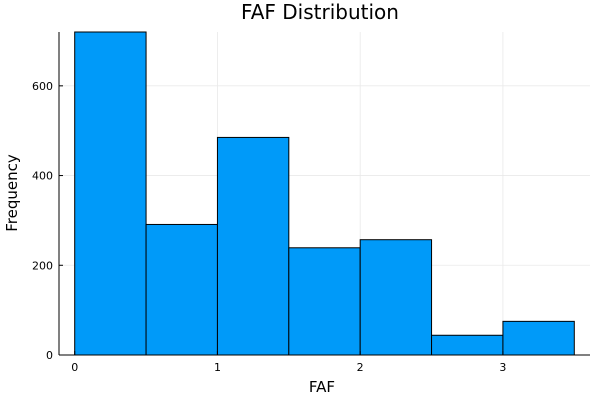 Image resolution: width=600 pixels, height=404 pixels. What do you see at coordinates (12, 193) in the screenshot?
I see `y-axis-title: Frequency` at bounding box center [12, 193].